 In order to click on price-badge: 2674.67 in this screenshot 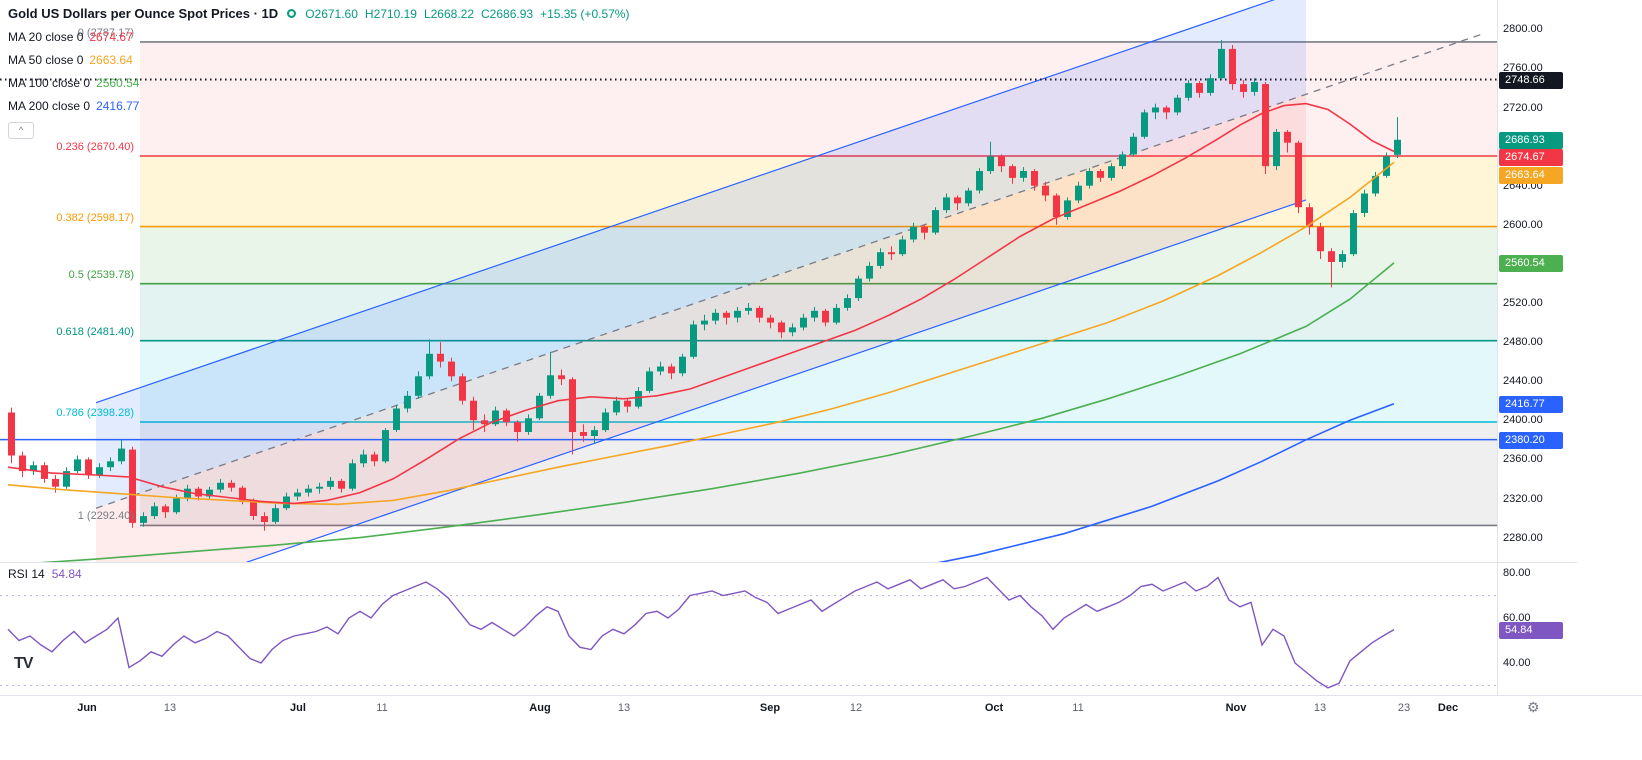, I will do `click(1531, 158)`.